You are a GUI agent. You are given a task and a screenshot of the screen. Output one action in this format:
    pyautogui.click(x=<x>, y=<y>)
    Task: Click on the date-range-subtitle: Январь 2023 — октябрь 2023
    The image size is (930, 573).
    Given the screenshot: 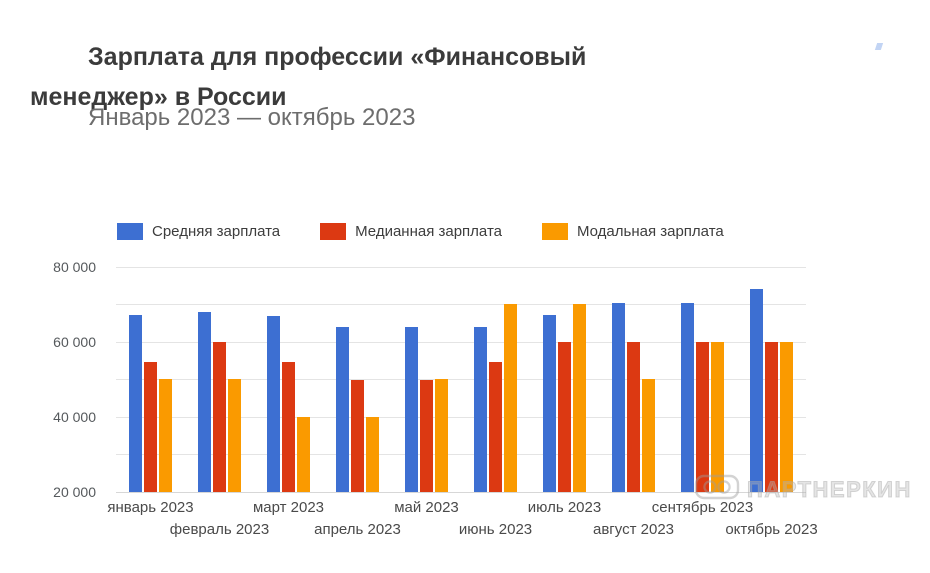 What is the action you would take?
    pyautogui.click(x=252, y=117)
    